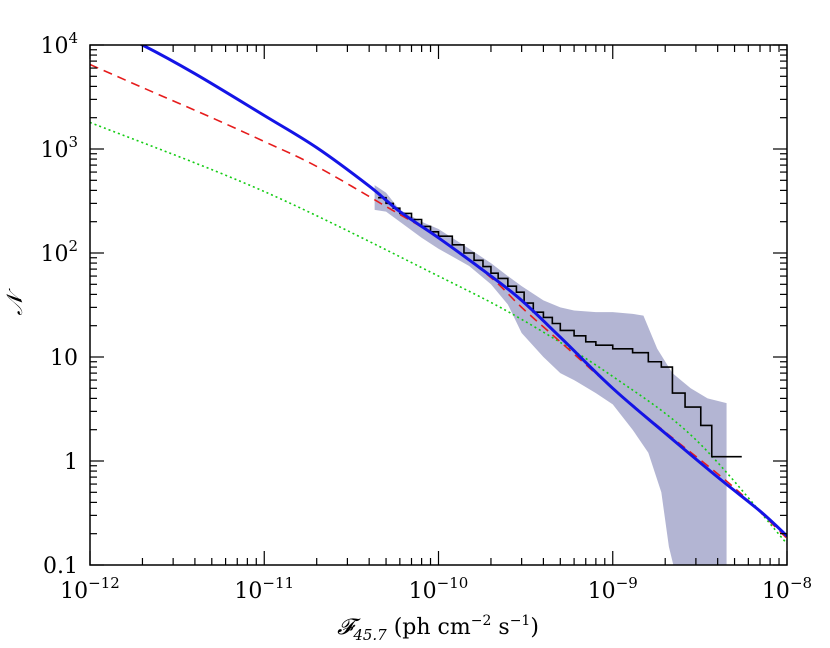  I want to click on x-tick-label: 10⁻¹⁰, so click(439, 589).